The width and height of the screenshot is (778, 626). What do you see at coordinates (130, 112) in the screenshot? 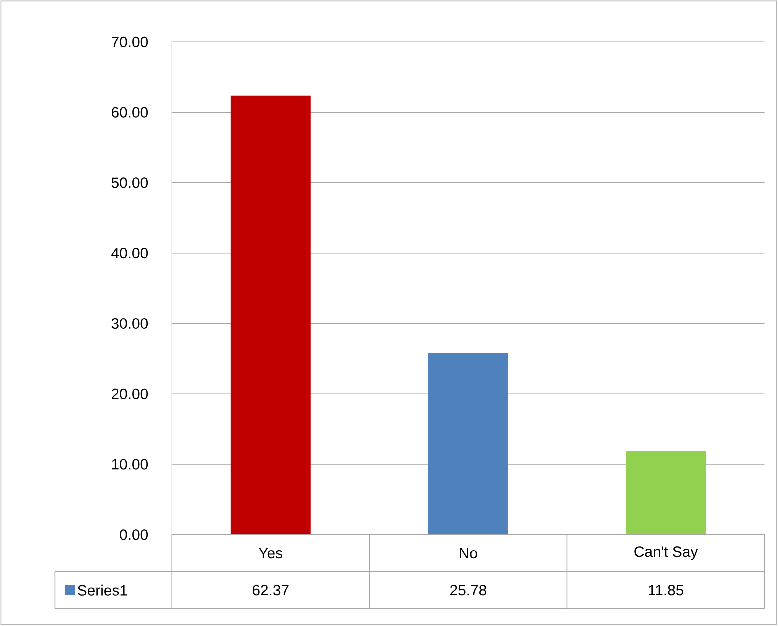
I see `y-tick-label: 60.00` at bounding box center [130, 112].